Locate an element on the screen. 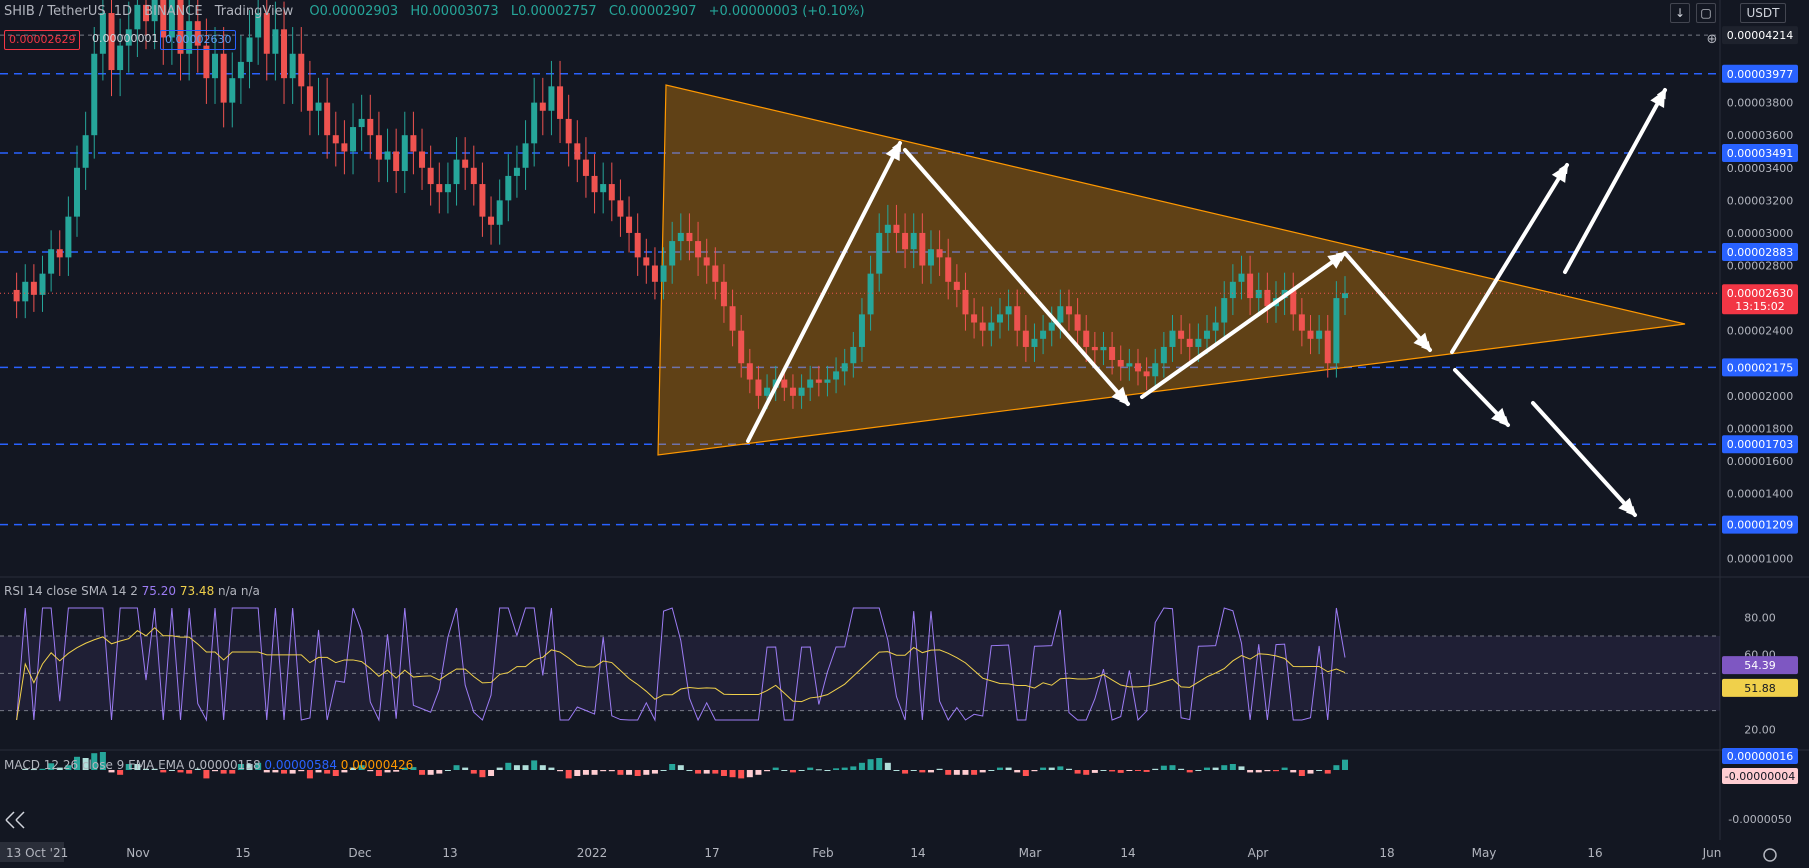  rsi-extra: n/a n/a is located at coordinates (239, 591).